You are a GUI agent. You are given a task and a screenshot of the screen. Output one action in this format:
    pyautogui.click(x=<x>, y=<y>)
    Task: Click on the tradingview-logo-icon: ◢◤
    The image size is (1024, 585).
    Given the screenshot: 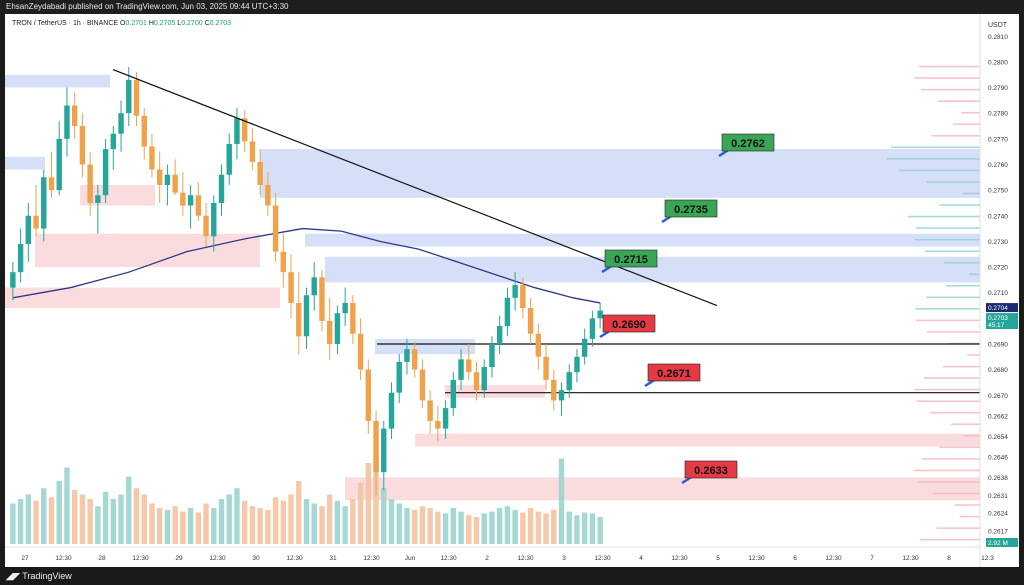 What is the action you would take?
    pyautogui.click(x=13, y=576)
    